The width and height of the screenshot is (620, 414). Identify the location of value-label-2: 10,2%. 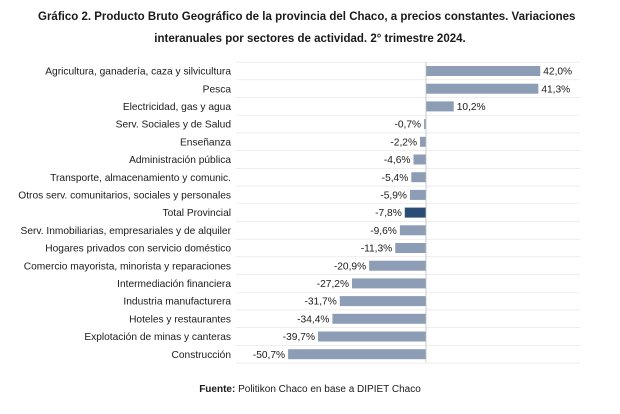
(471, 107).